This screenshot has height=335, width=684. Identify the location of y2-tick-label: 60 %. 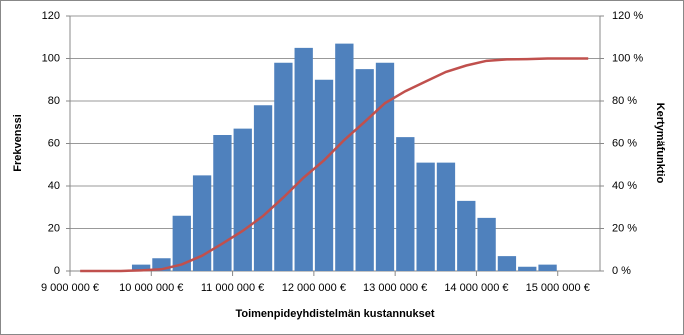
(624, 143).